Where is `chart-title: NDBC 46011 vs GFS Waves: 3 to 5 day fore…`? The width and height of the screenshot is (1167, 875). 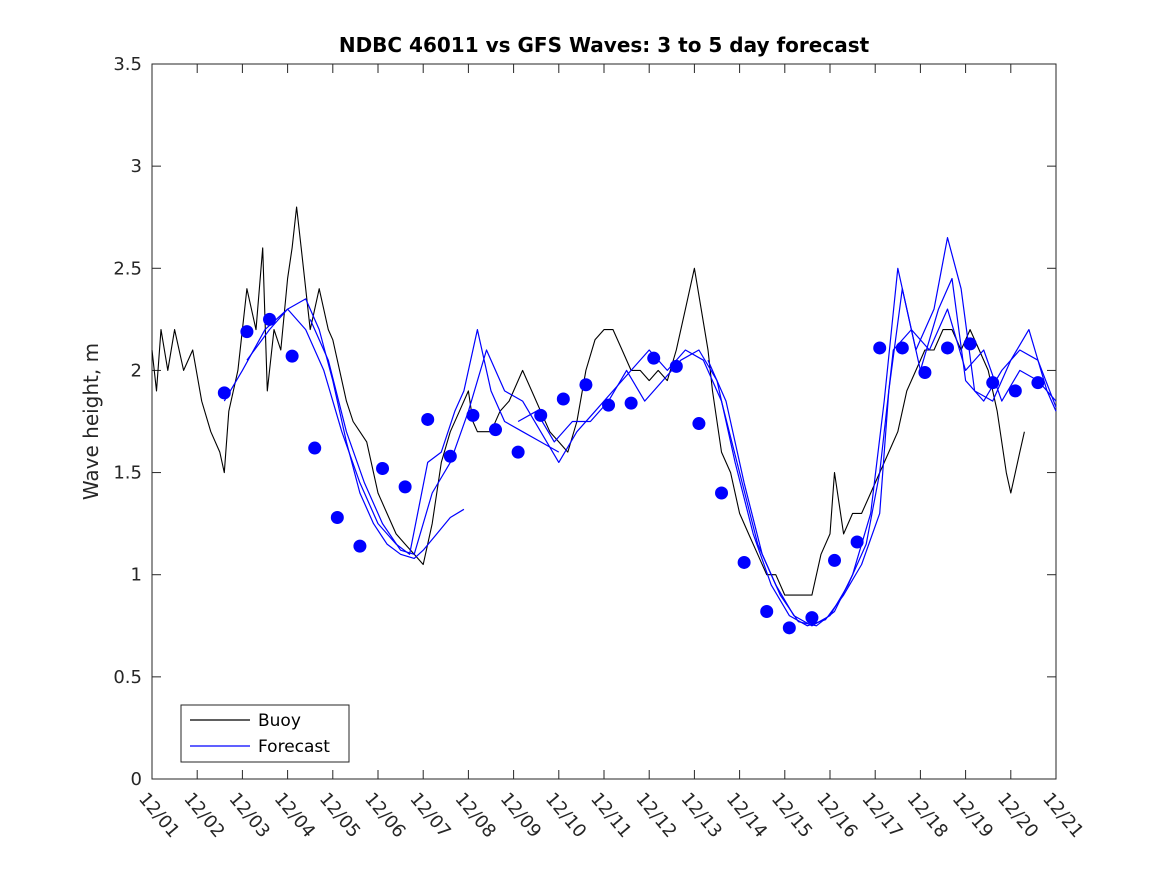
chart-title: NDBC 46011 vs GFS Waves: 3 to 5 day fore… is located at coordinates (604, 45).